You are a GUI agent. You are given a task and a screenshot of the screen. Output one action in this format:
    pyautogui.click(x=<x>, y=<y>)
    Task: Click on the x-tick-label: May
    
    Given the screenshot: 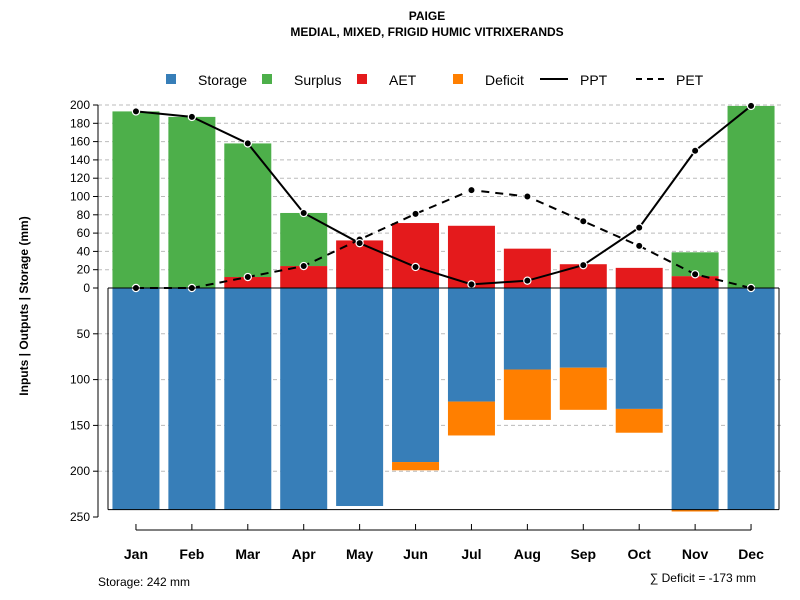 What is the action you would take?
    pyautogui.click(x=359, y=554)
    